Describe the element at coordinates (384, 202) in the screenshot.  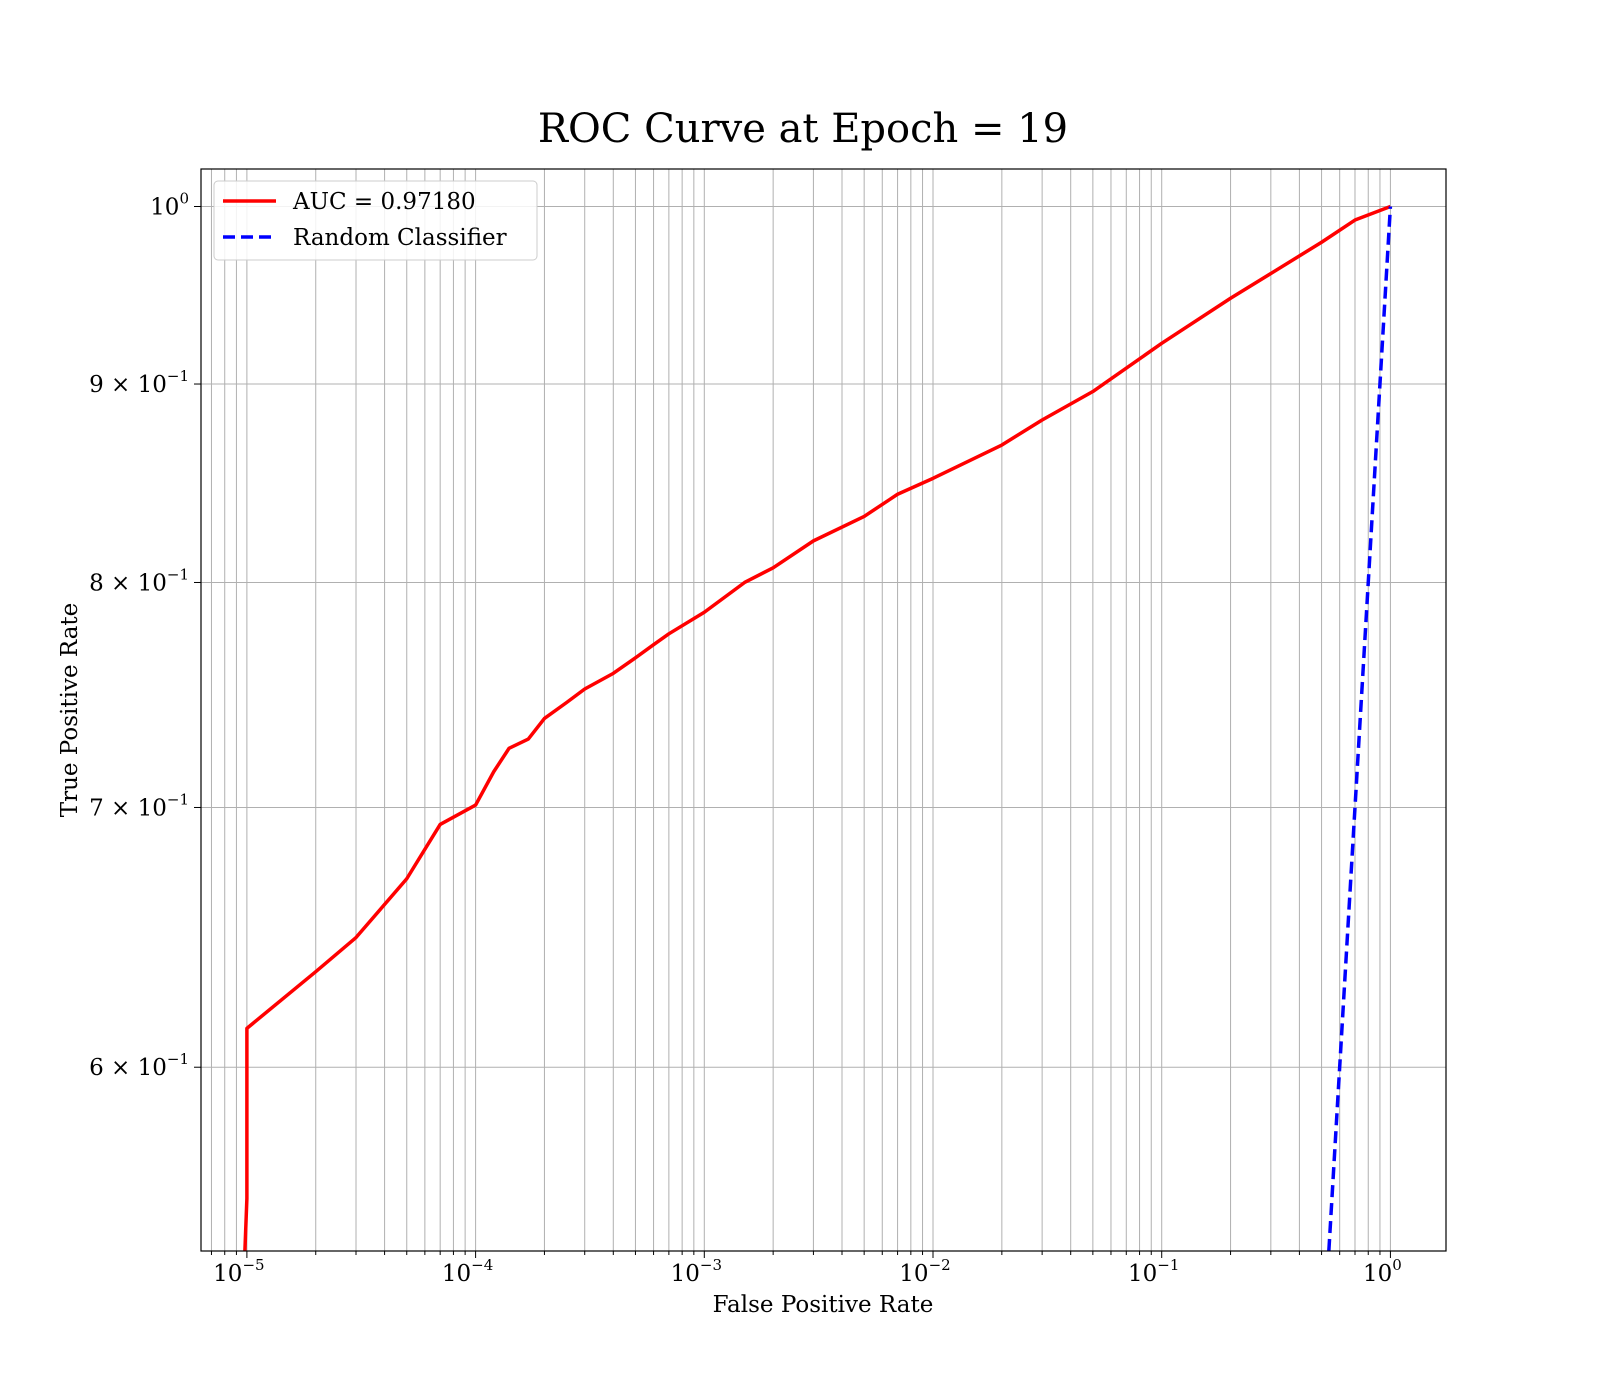
I see `legend-label-auc: AUC = 0.97180` at that location.